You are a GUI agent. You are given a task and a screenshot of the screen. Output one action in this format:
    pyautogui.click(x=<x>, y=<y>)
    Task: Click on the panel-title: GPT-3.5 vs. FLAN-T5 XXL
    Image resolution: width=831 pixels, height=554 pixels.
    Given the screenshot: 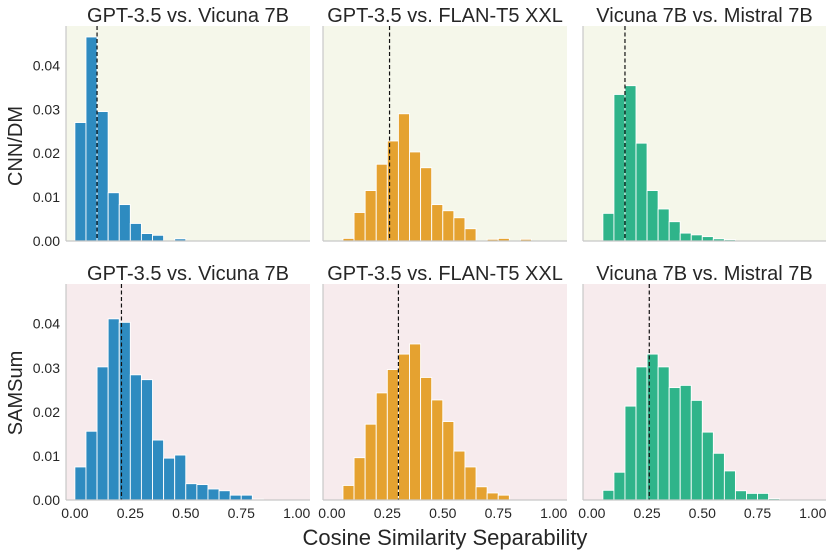 What is the action you would take?
    pyautogui.click(x=445, y=16)
    